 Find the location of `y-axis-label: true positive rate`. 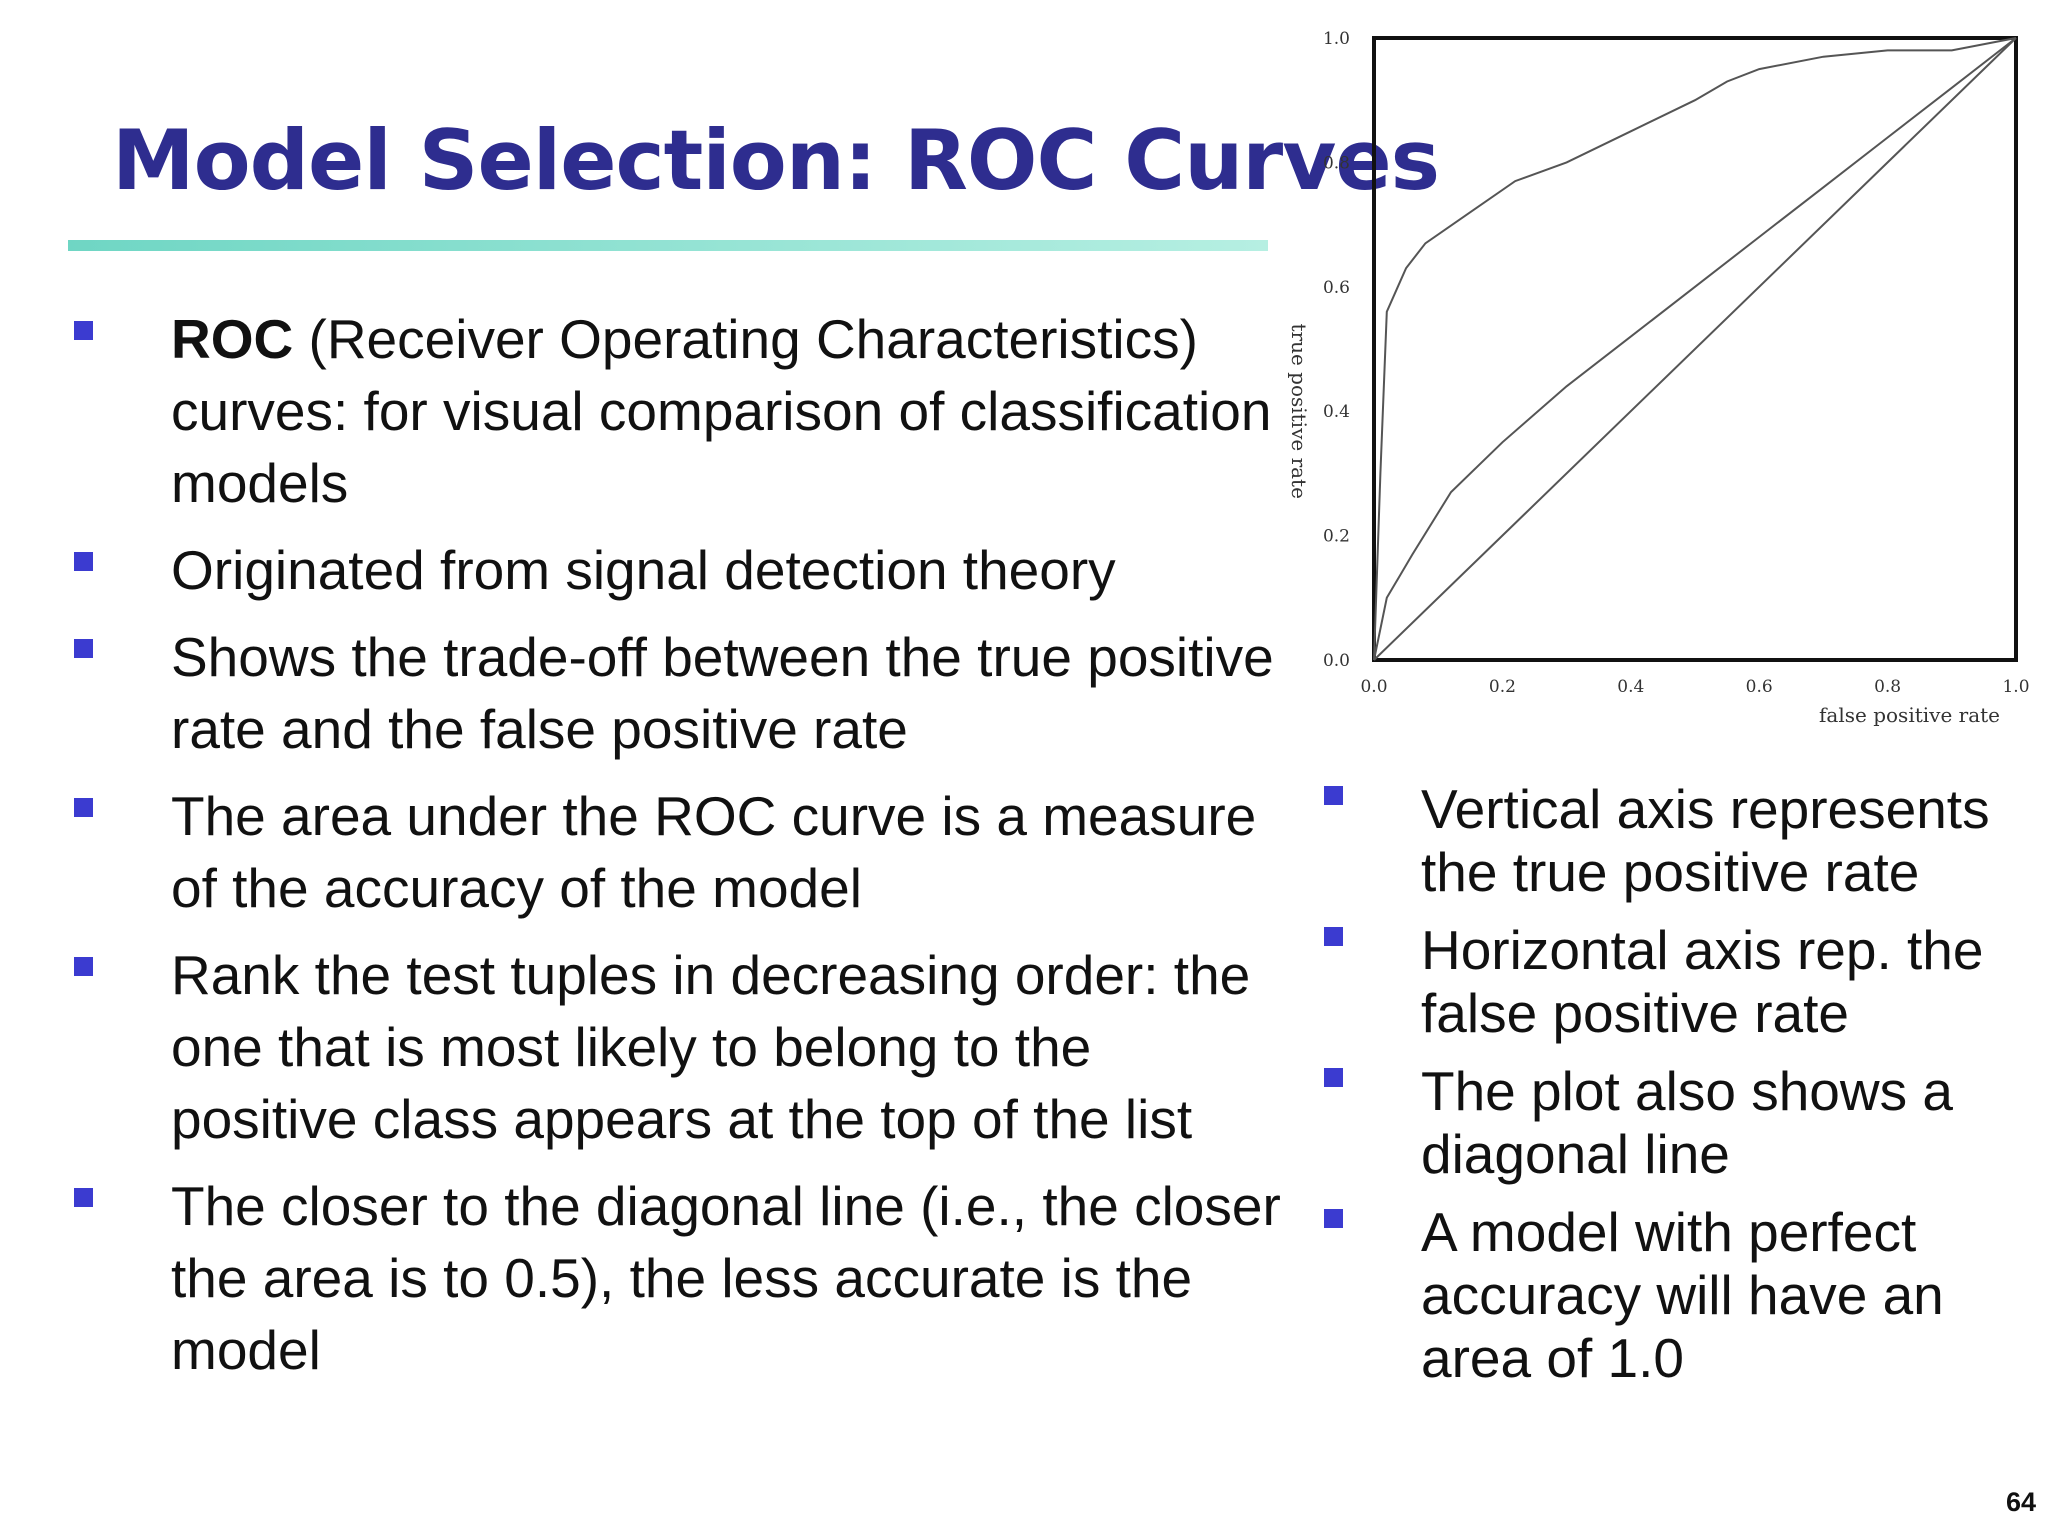

y-axis-label: true positive rate is located at coordinates (1299, 410).